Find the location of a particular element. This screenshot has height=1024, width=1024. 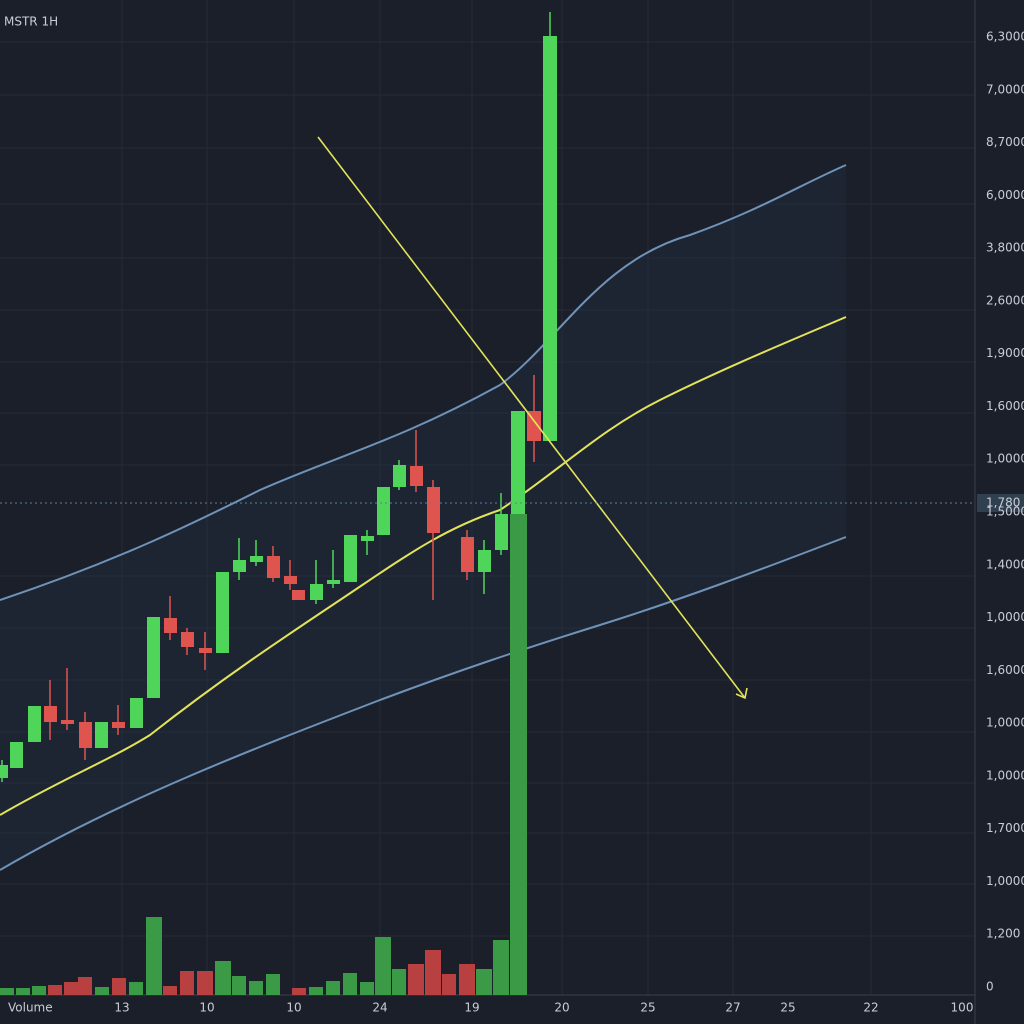

price-label: 1,5000 is located at coordinates (1005, 512).